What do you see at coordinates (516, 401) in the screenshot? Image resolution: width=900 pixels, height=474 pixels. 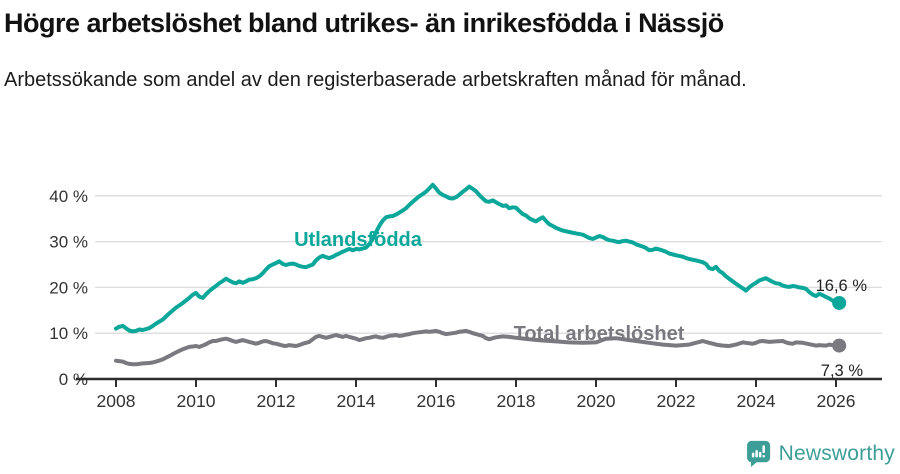 I see `x-tick-label: 2018` at bounding box center [516, 401].